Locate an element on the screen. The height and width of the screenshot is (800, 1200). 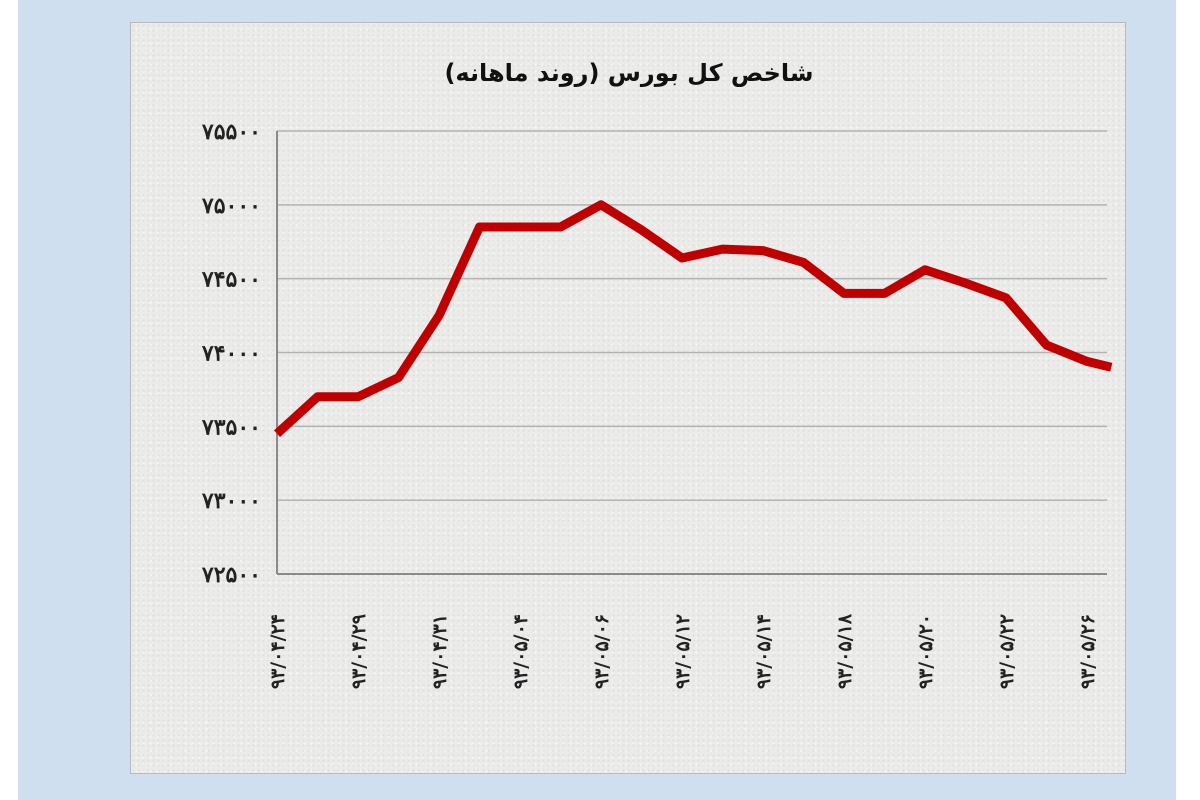
y-tick-label: ۷۵۵۰۰ is located at coordinates (231, 132).